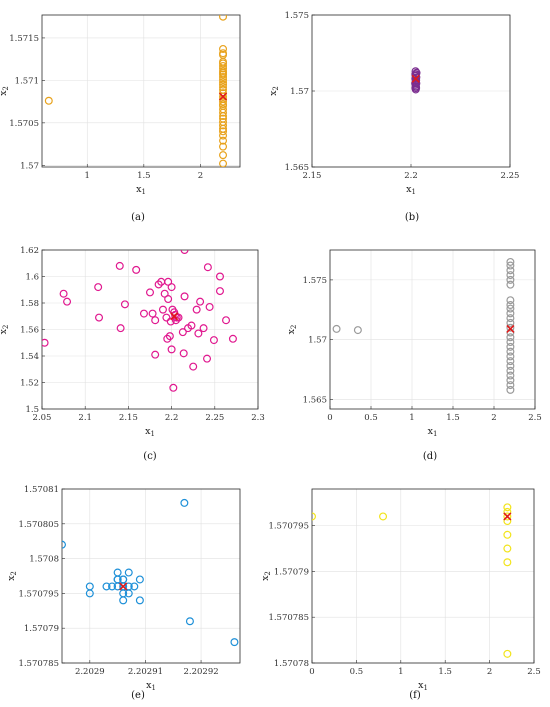 The width and height of the screenshot is (550, 707). I want to click on y-tick-label: 1.58, so click(29, 304).